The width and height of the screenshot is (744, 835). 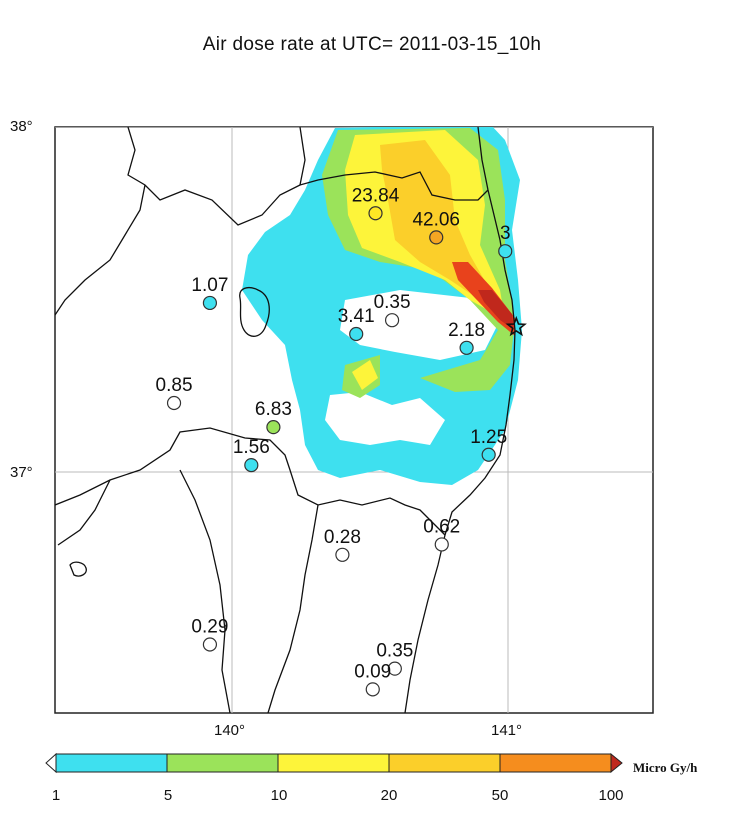 I want to click on colorbar-tick: 10, so click(x=279, y=795).